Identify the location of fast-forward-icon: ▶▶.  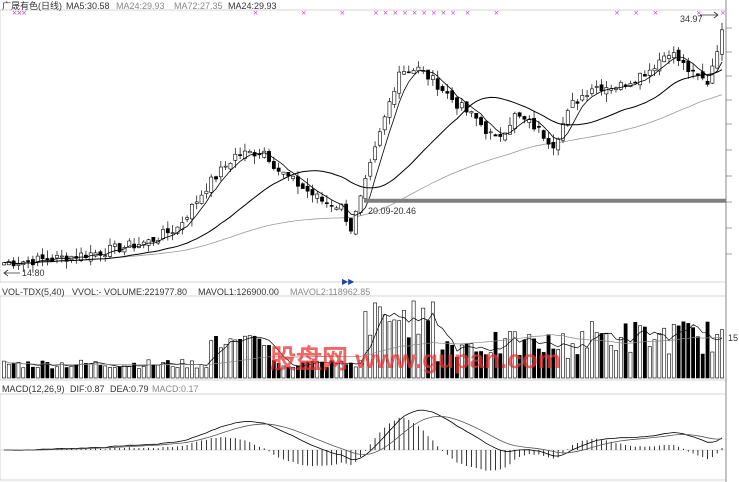
(348, 281).